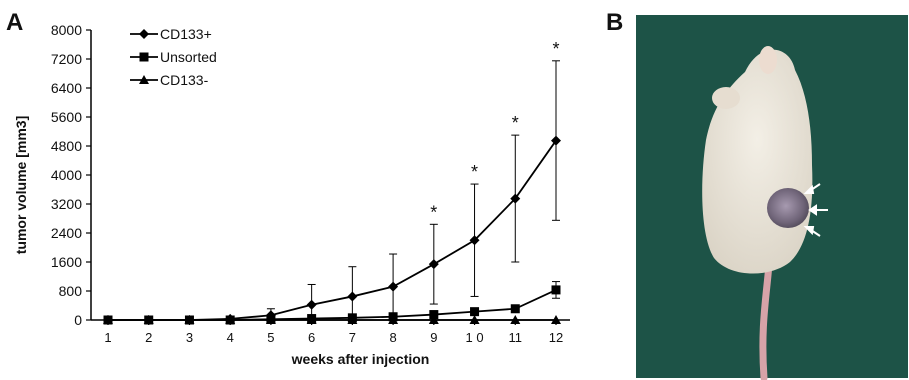 Image resolution: width=909 pixels, height=380 pixels. Describe the element at coordinates (516, 337) in the screenshot. I see `x-tick-label: 11` at that location.